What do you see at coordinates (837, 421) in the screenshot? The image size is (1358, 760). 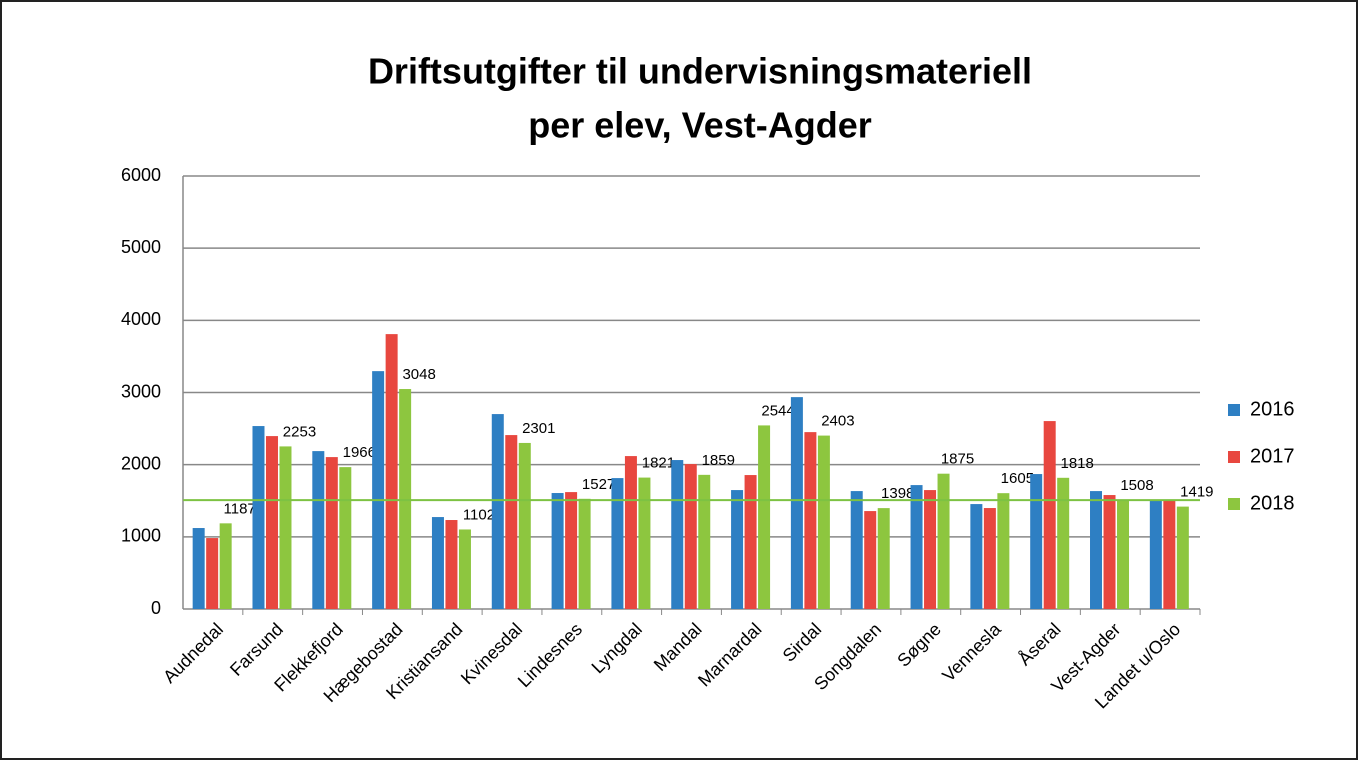 I see `data-label: 2403` at bounding box center [837, 421].